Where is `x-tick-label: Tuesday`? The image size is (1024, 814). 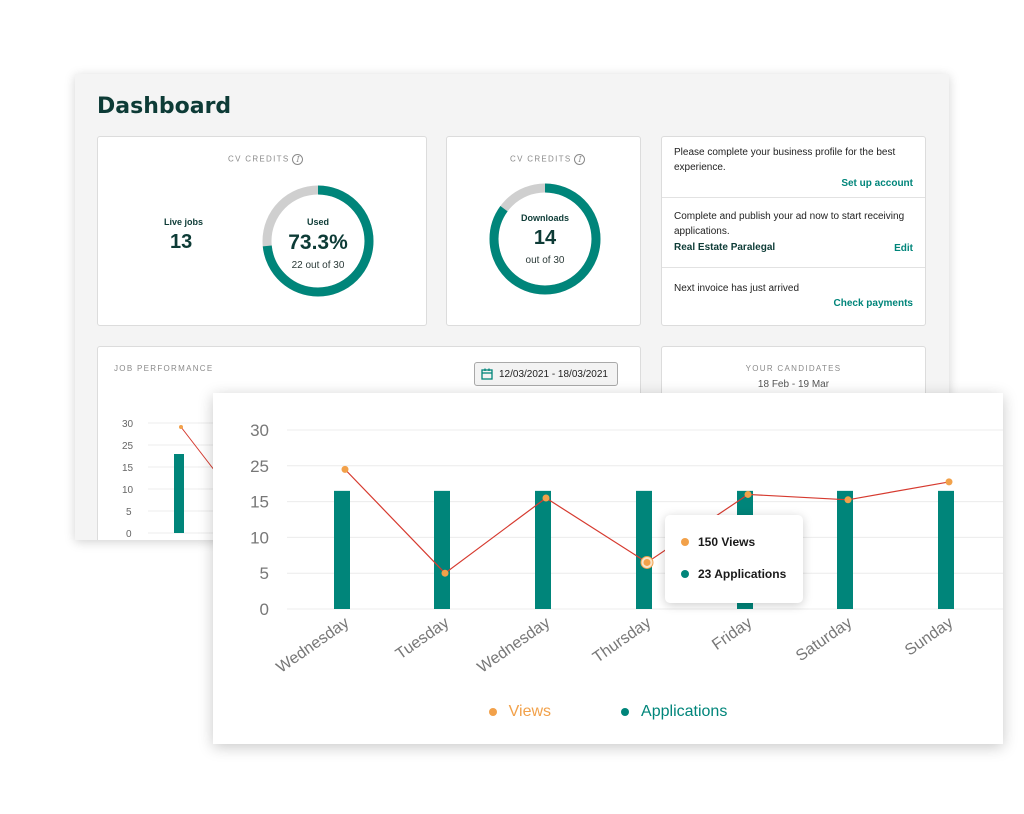 x-tick-label: Tuesday is located at coordinates (423, 638).